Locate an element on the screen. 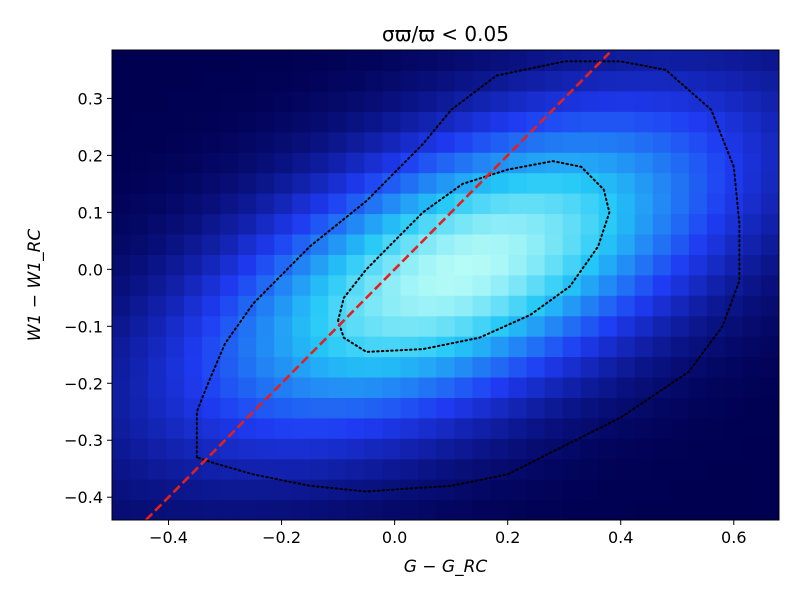 Image resolution: width=800 pixels, height=600 pixels. x-axis-label: G − G_RC is located at coordinates (446, 567).